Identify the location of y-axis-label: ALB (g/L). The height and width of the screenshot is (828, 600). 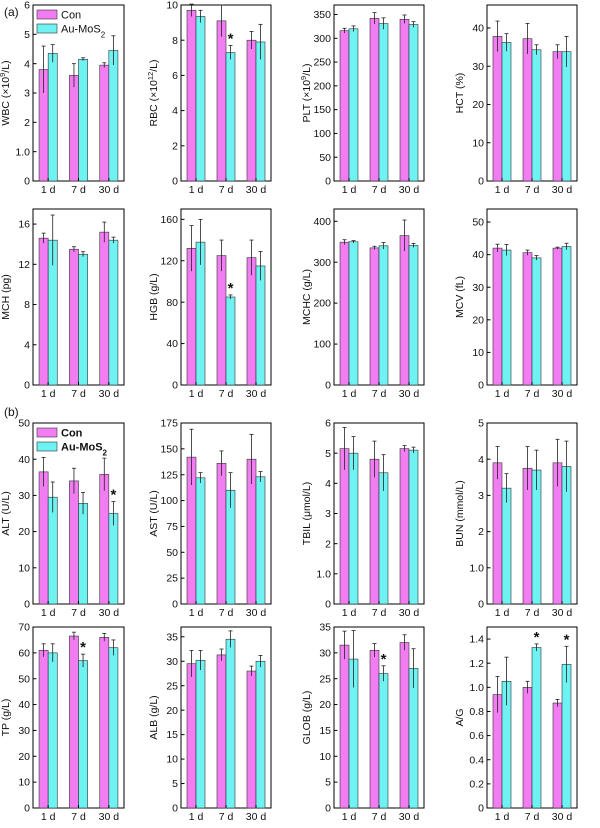
(154, 717).